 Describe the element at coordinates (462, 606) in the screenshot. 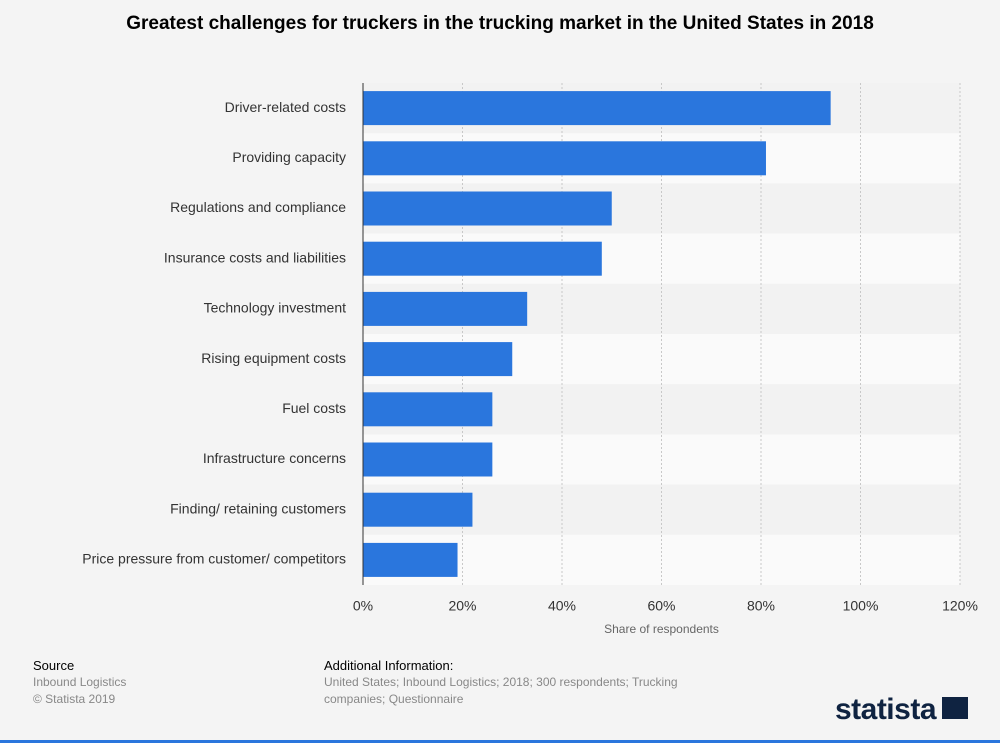

I see `x-tick-label: 20%` at that location.